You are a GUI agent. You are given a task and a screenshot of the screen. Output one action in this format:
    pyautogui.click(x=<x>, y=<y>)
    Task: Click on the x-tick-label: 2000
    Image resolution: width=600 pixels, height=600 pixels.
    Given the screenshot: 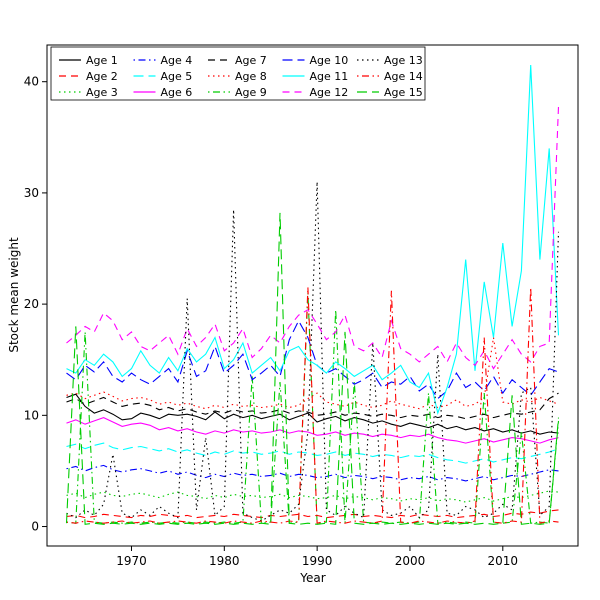 What is the action you would take?
    pyautogui.click(x=410, y=561)
    